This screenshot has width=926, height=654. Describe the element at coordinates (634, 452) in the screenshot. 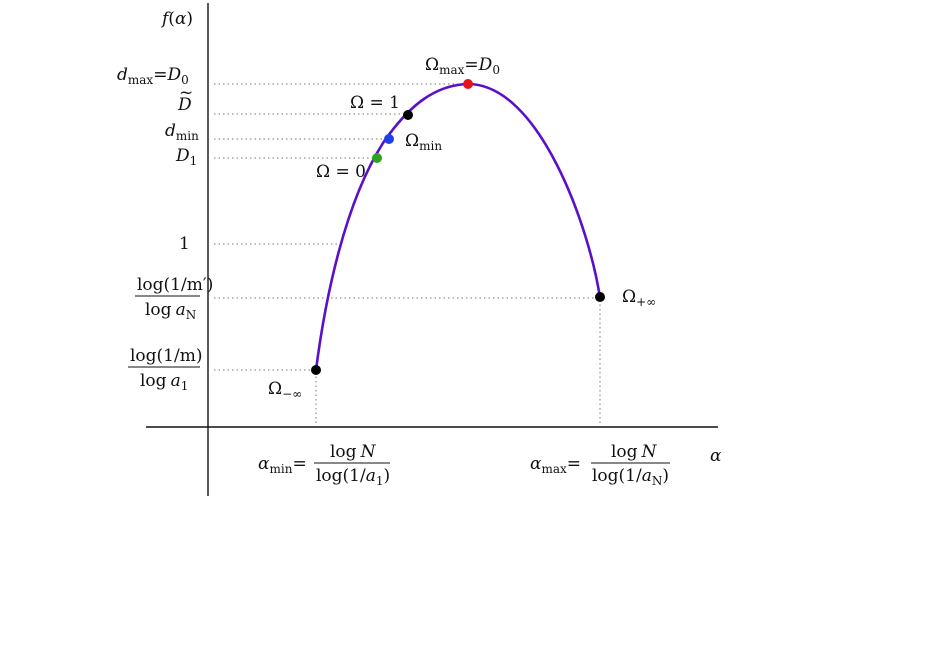

I see `tick-label-alpha-max-numerator: log N` at that location.